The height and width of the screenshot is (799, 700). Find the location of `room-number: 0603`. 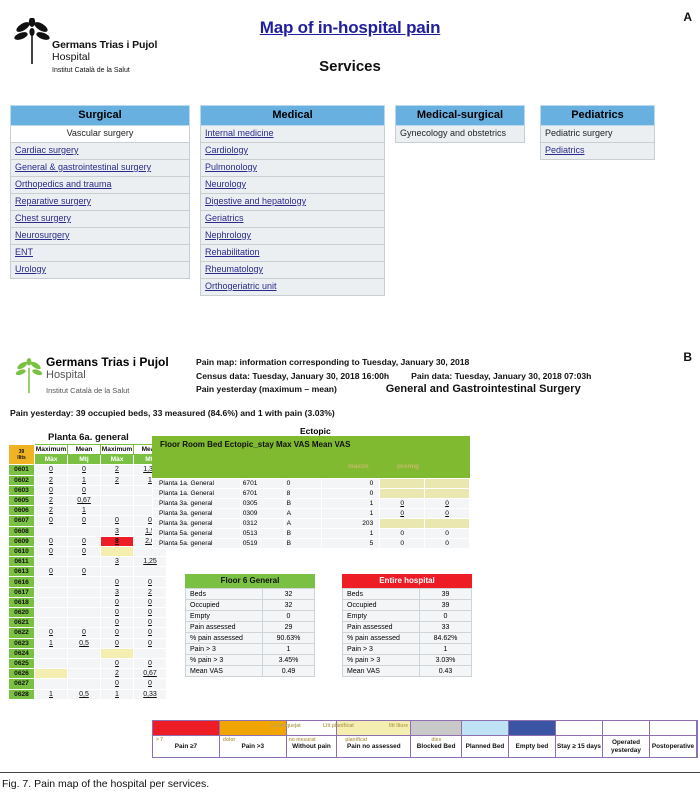

room-number: 0603 is located at coordinates (21, 490).